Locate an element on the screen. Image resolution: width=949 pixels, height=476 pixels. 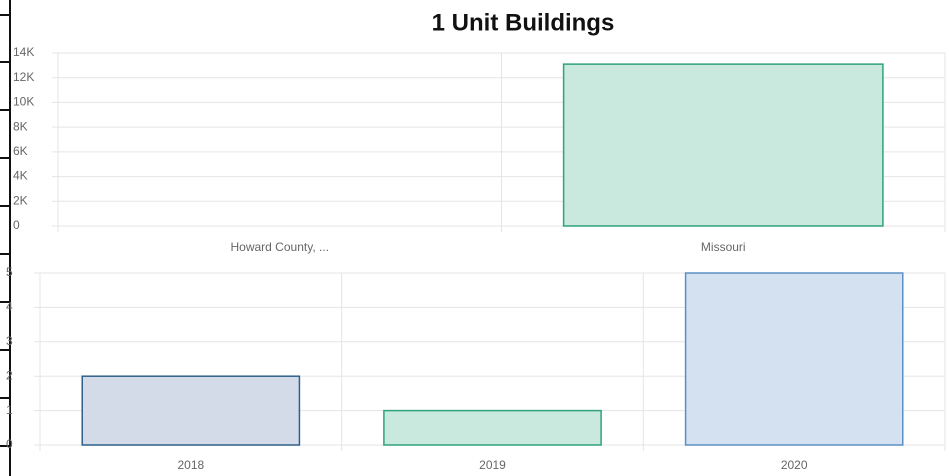
y-tick-label: 3 is located at coordinates (9, 341).